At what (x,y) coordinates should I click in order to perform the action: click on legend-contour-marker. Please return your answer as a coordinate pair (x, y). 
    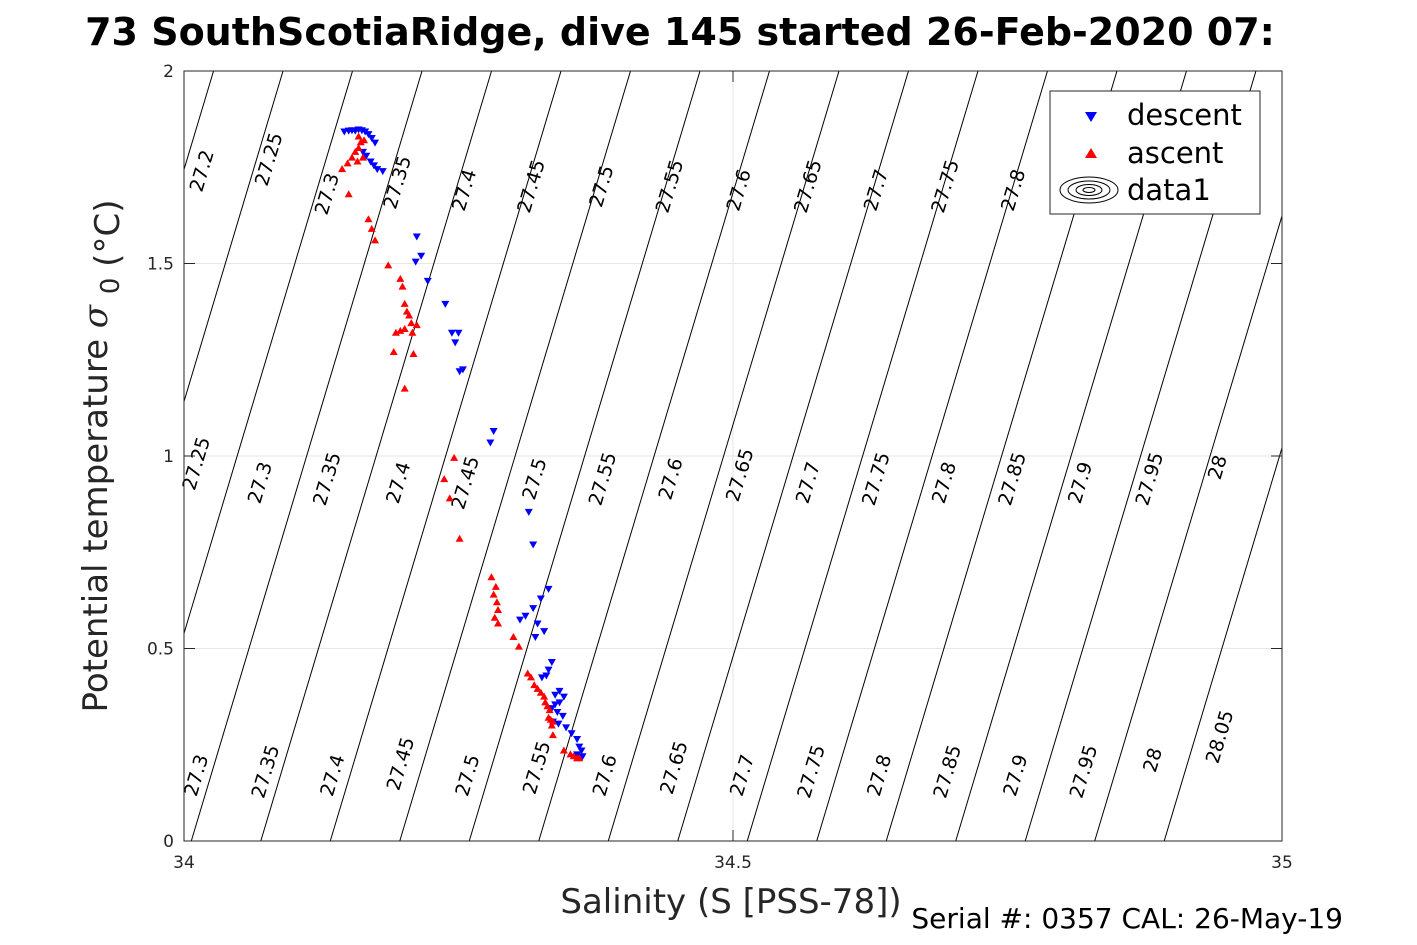
    Looking at the image, I should click on (1089, 190).